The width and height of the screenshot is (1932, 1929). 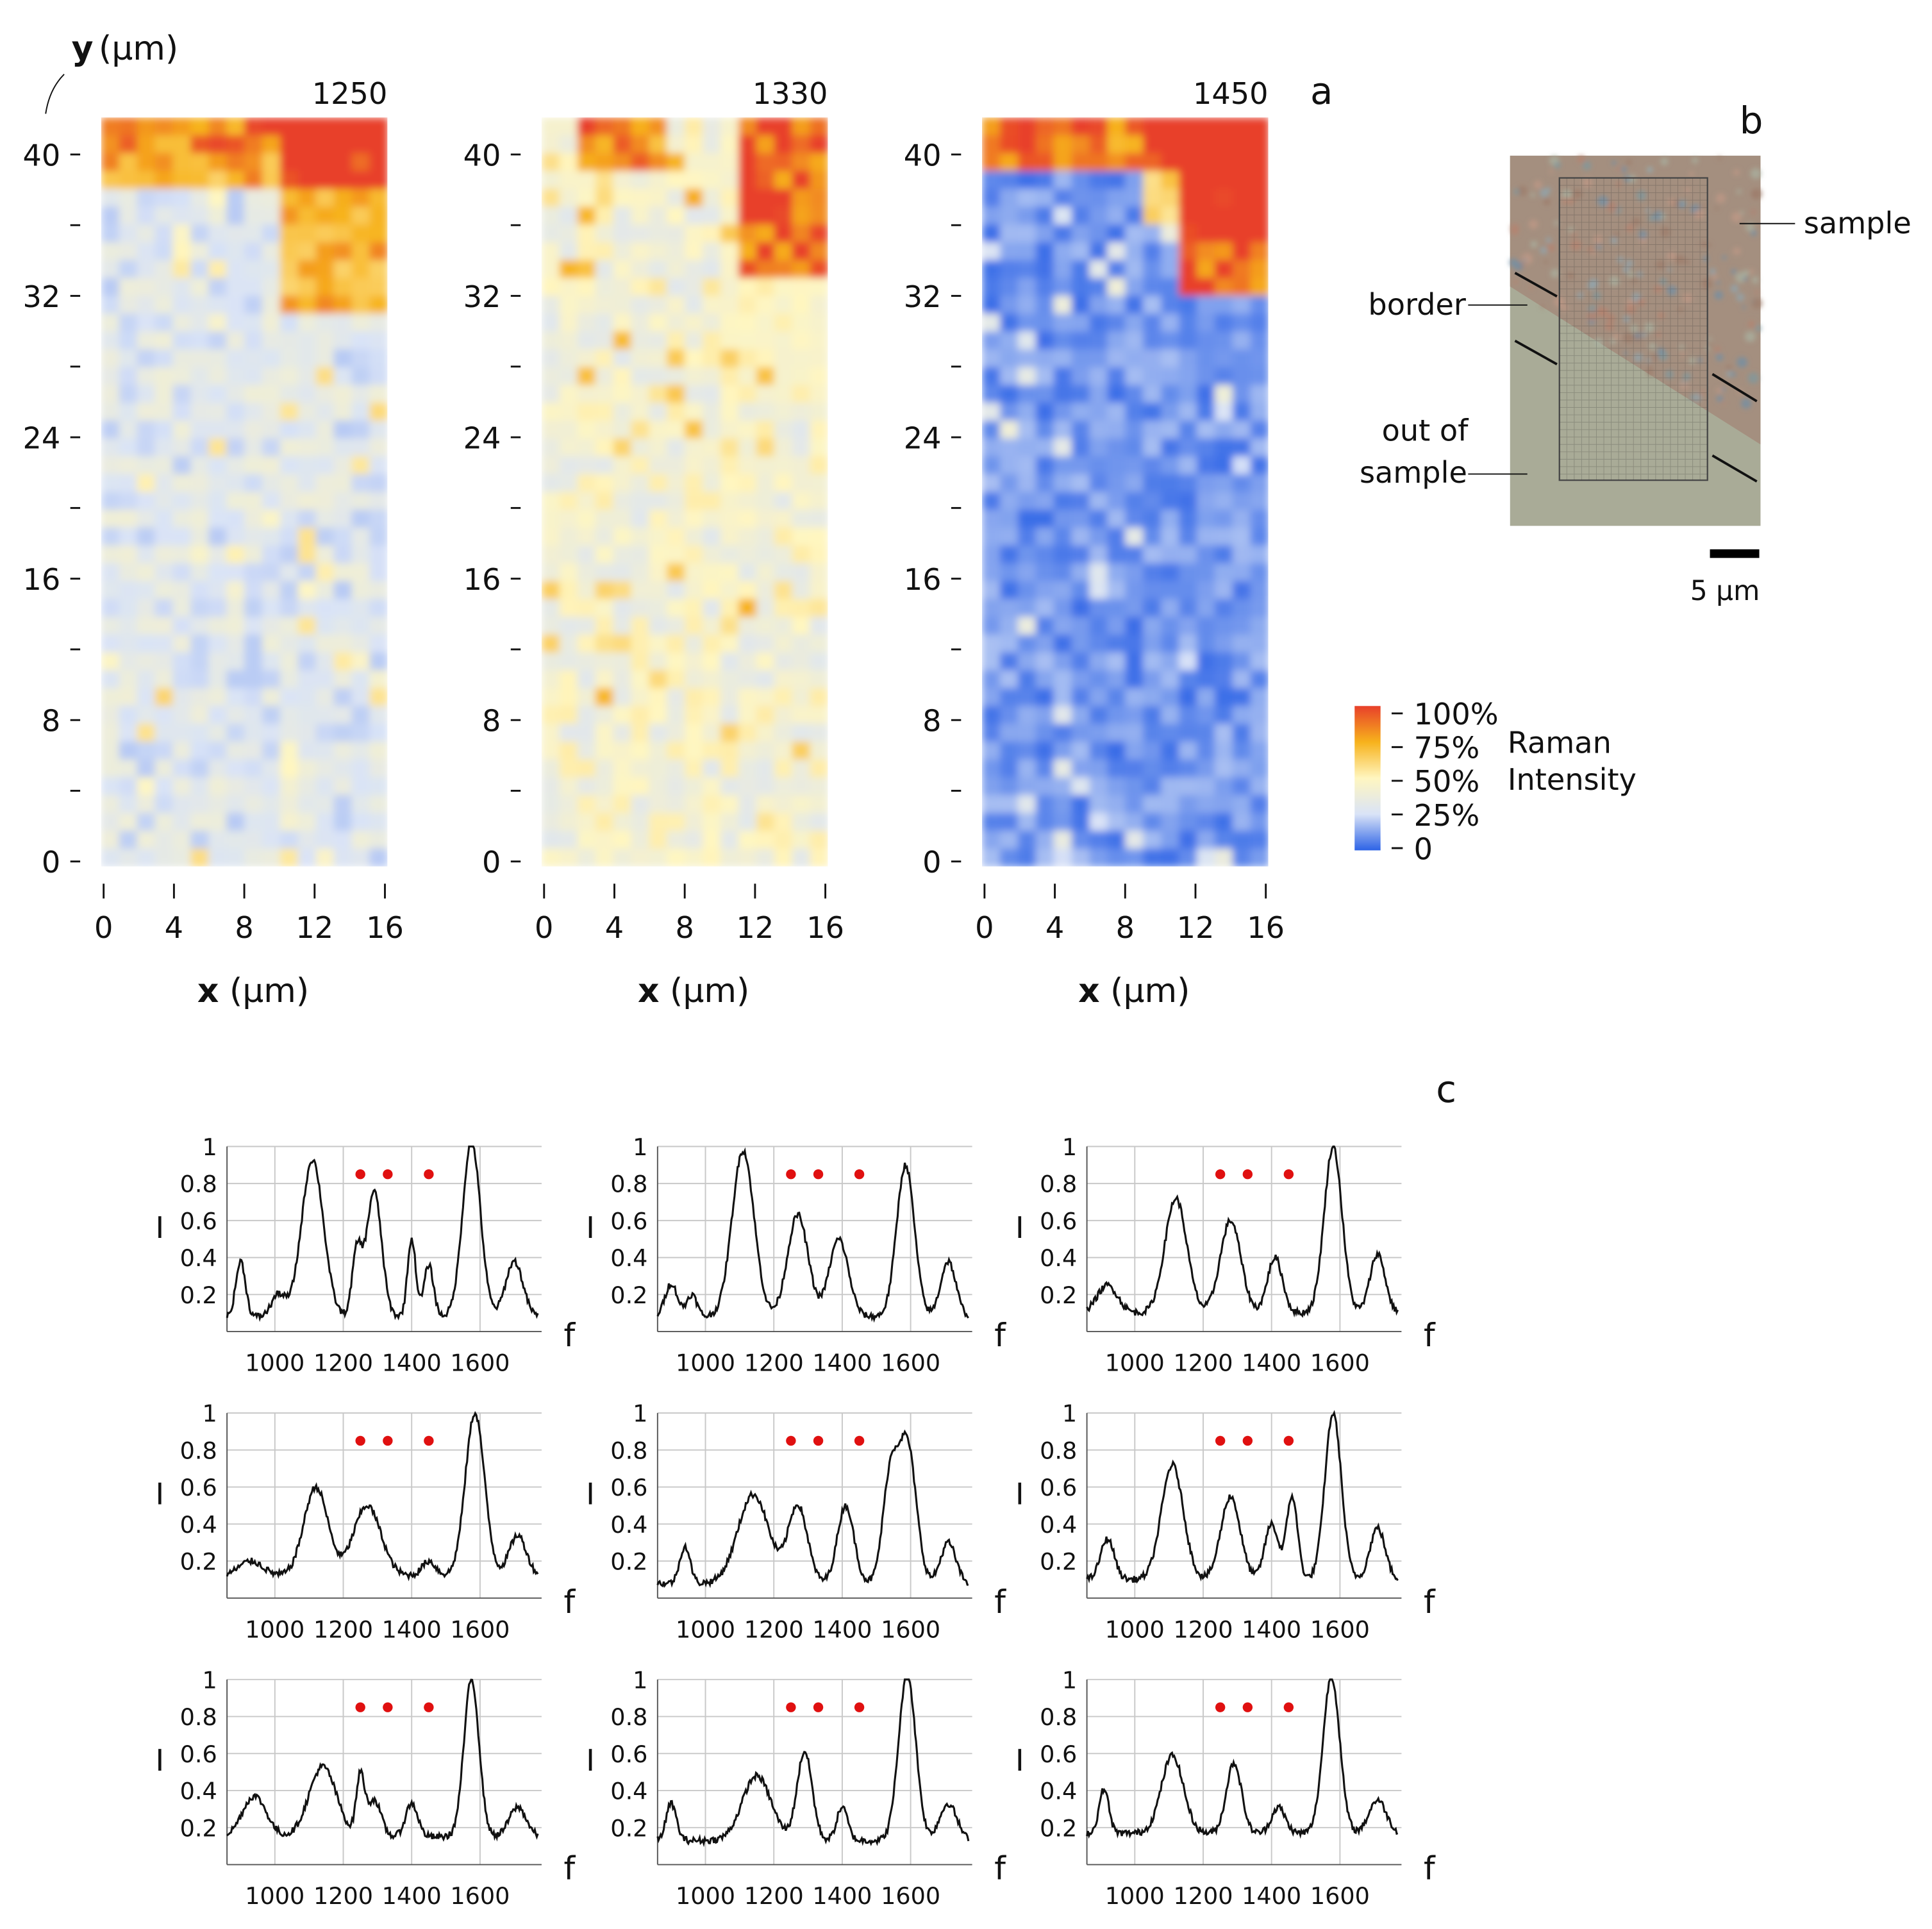 I want to click on x-tick-label: 1000, so click(x=274, y=1363).